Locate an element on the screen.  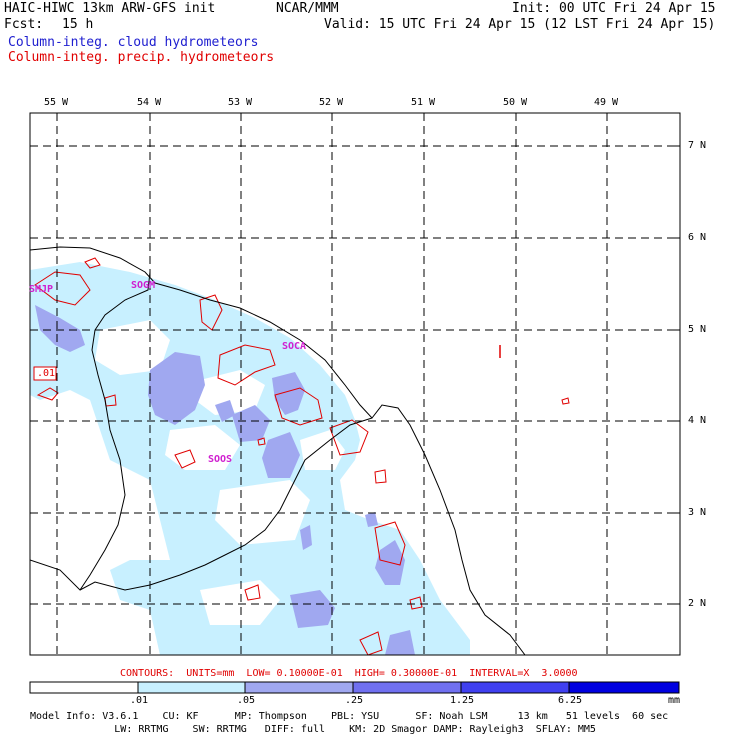
colorbar-units: mm is located at coordinates (674, 700).